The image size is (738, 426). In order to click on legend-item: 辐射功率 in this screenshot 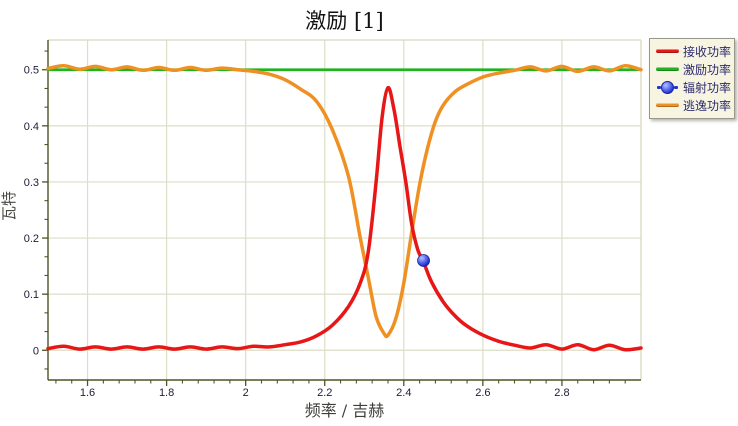, I will do `click(693, 87)`.